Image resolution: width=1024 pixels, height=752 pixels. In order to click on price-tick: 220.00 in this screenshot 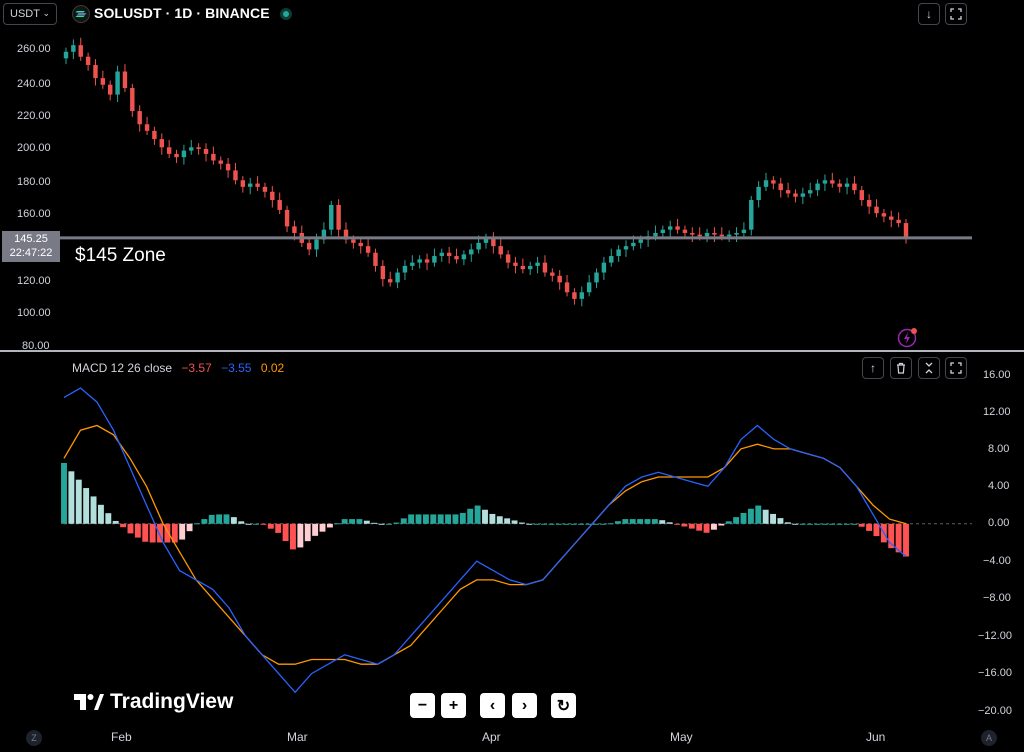, I will do `click(34, 116)`.